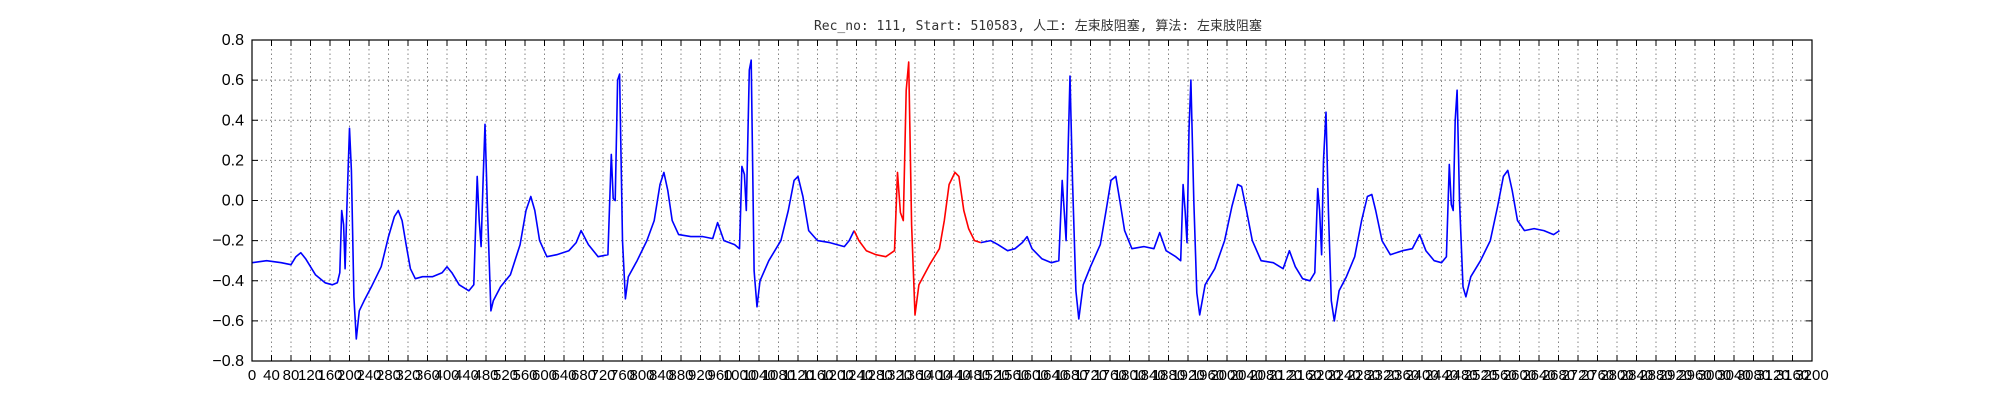 The image size is (2000, 400). I want to click on x-tick-label: 2520, so click(1480, 375).